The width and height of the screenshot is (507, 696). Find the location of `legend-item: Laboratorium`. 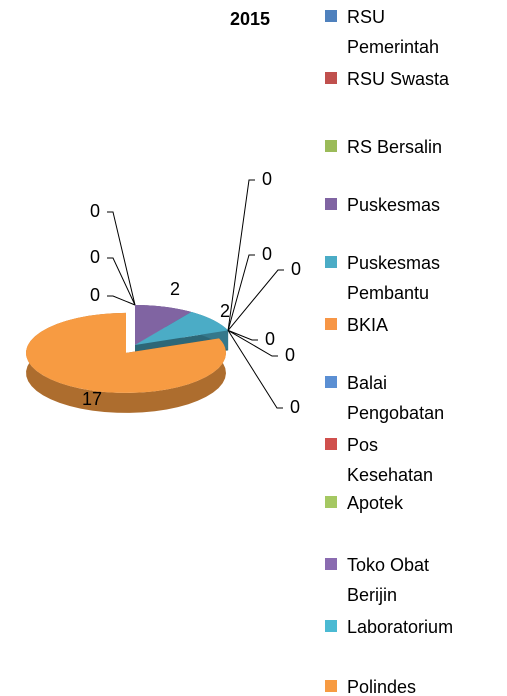

legend-item: Laboratorium is located at coordinates (390, 627).